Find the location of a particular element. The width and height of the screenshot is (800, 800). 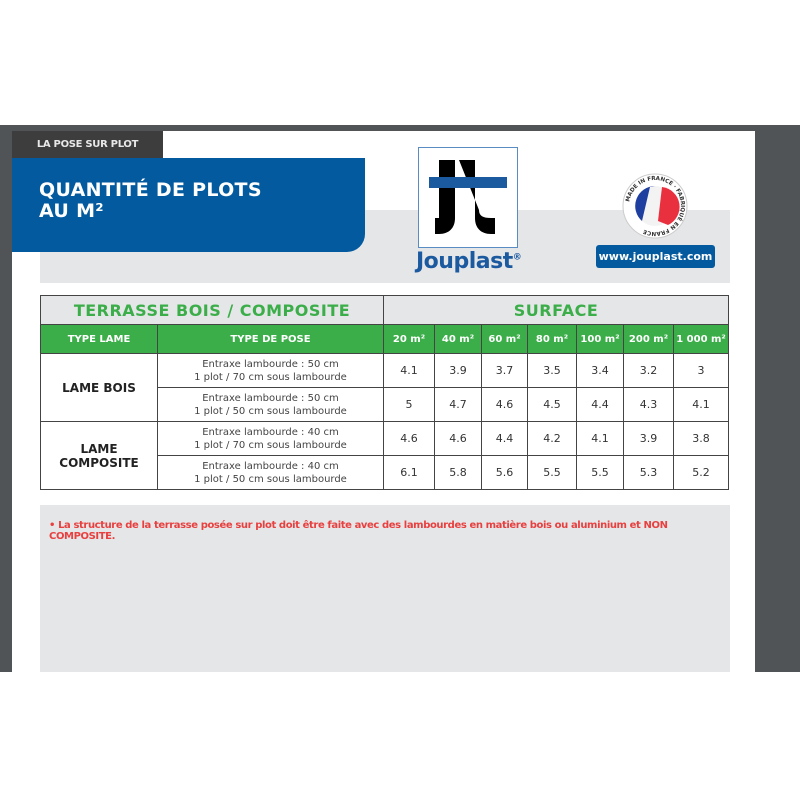

jouplast-logo-icon is located at coordinates (468, 197).